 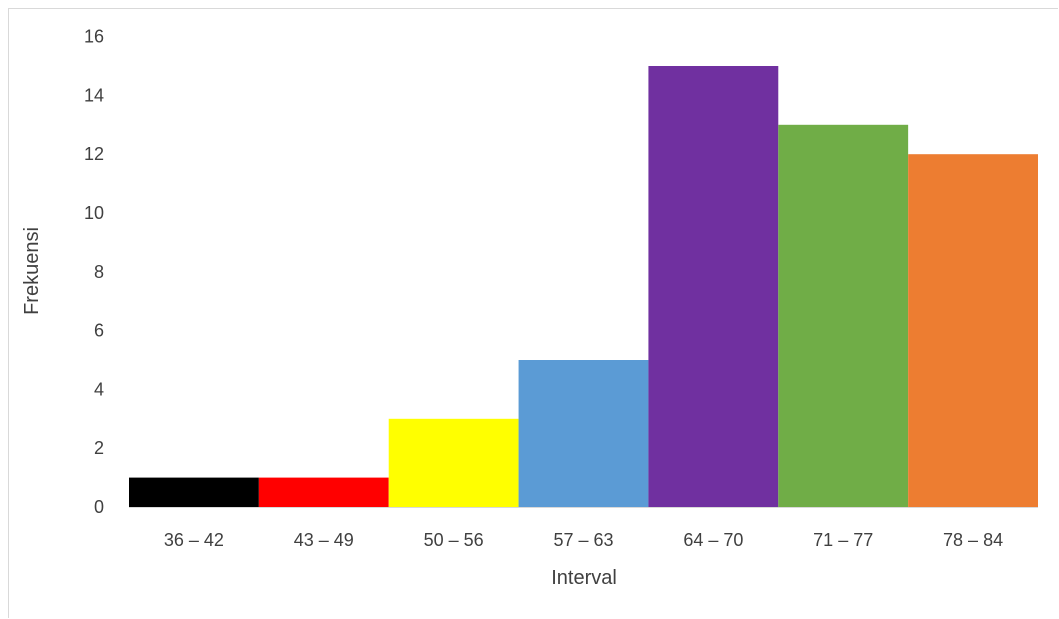 I want to click on y-tick-label: 6, so click(x=99, y=331).